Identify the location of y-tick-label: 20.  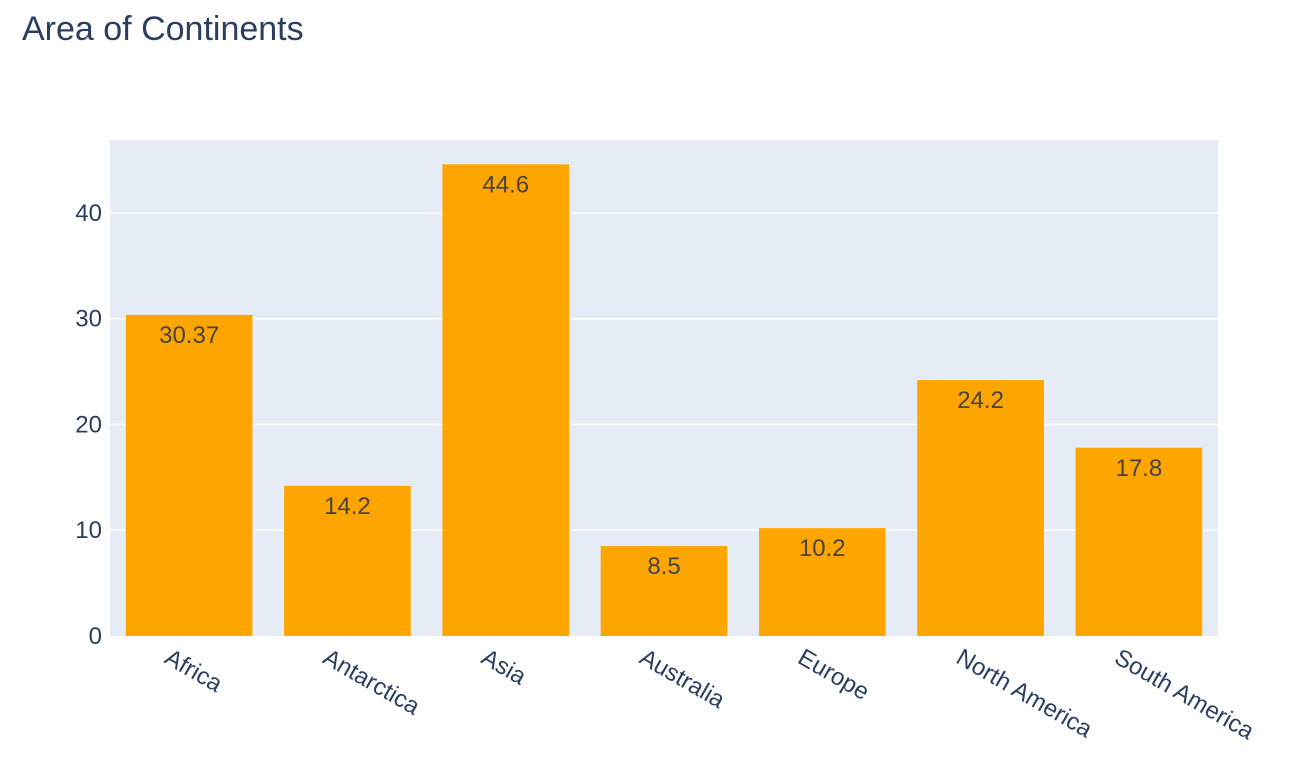
(88, 424).